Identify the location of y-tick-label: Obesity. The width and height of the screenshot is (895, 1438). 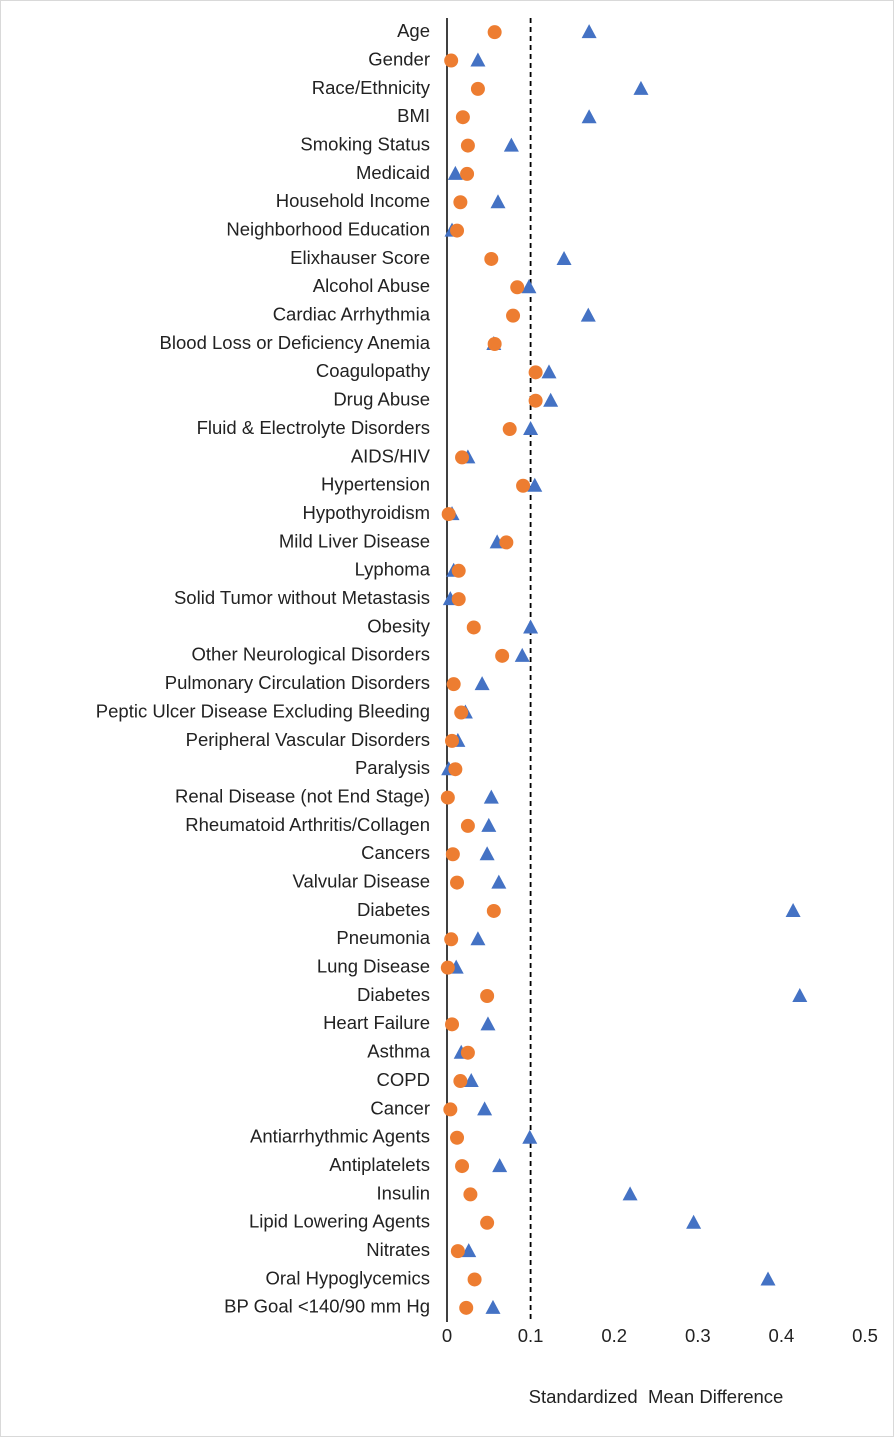
(398, 625).